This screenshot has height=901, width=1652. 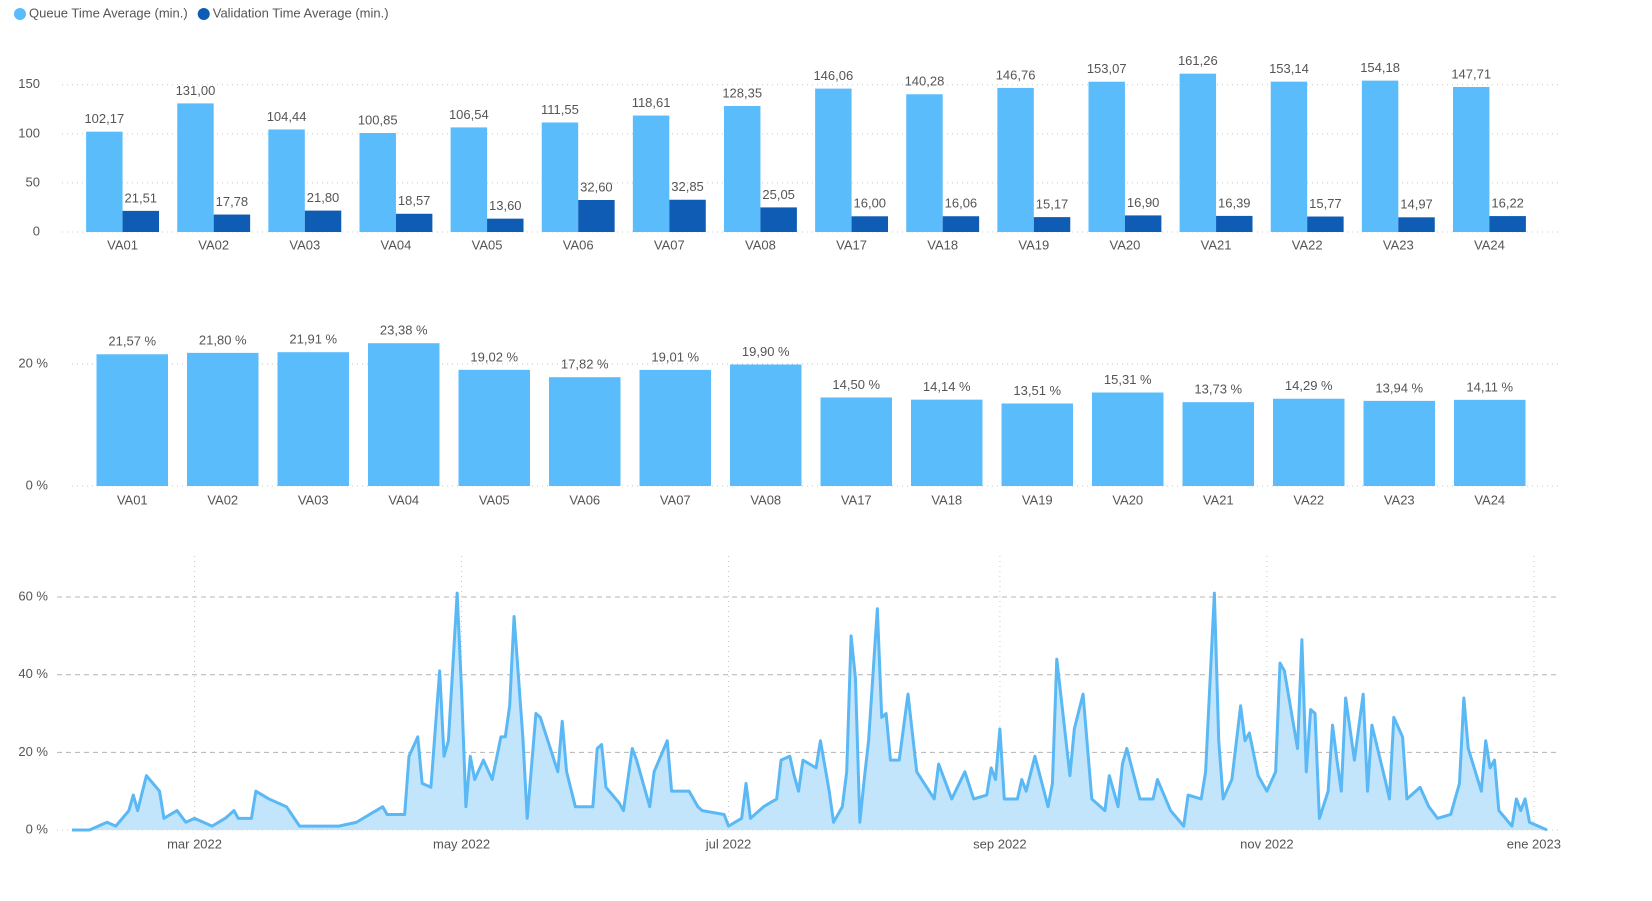 I want to click on data-label: 19,01 %, so click(x=675, y=356).